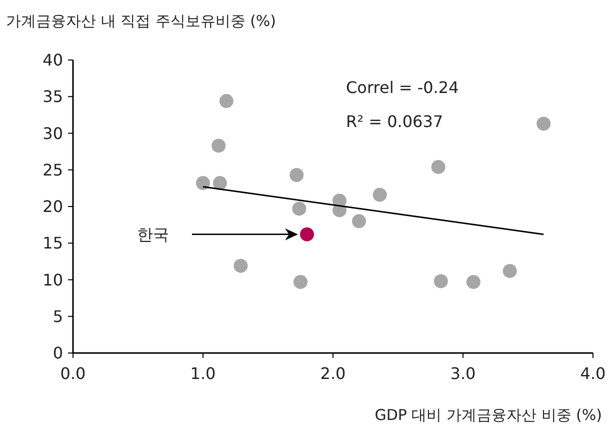  I want to click on y-tick-label: 5, so click(57, 316).